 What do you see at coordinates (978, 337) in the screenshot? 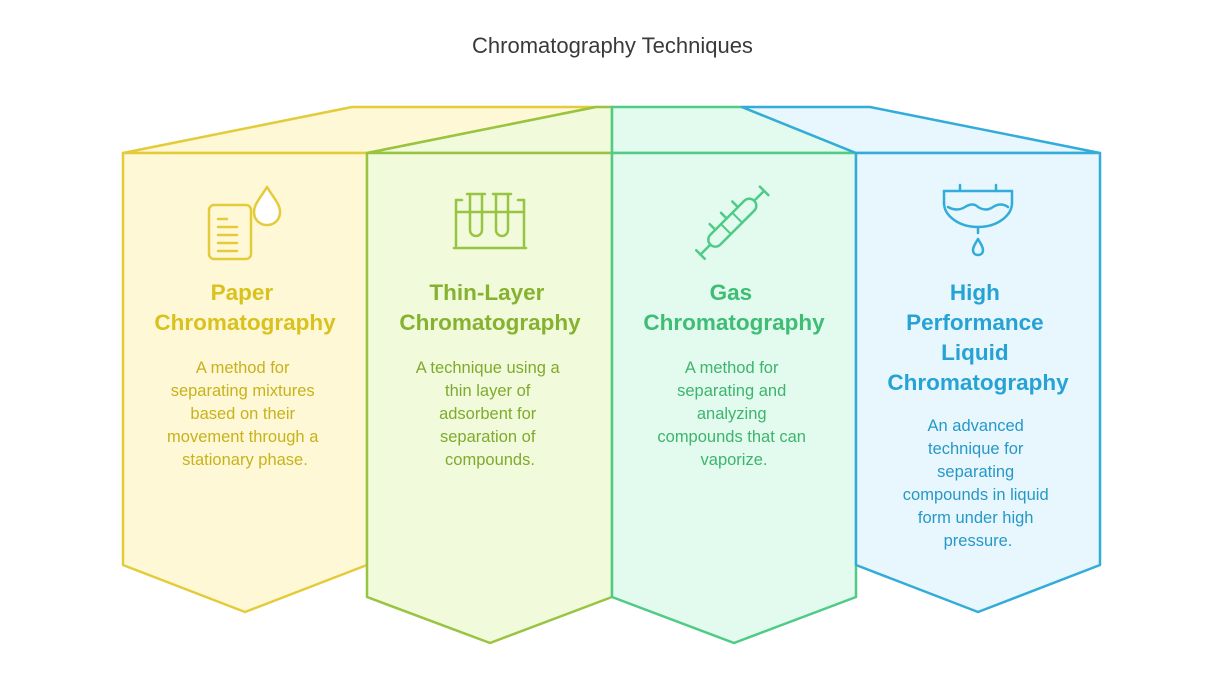
I see `card-title: High Performance Liquid Chromatography` at bounding box center [978, 337].